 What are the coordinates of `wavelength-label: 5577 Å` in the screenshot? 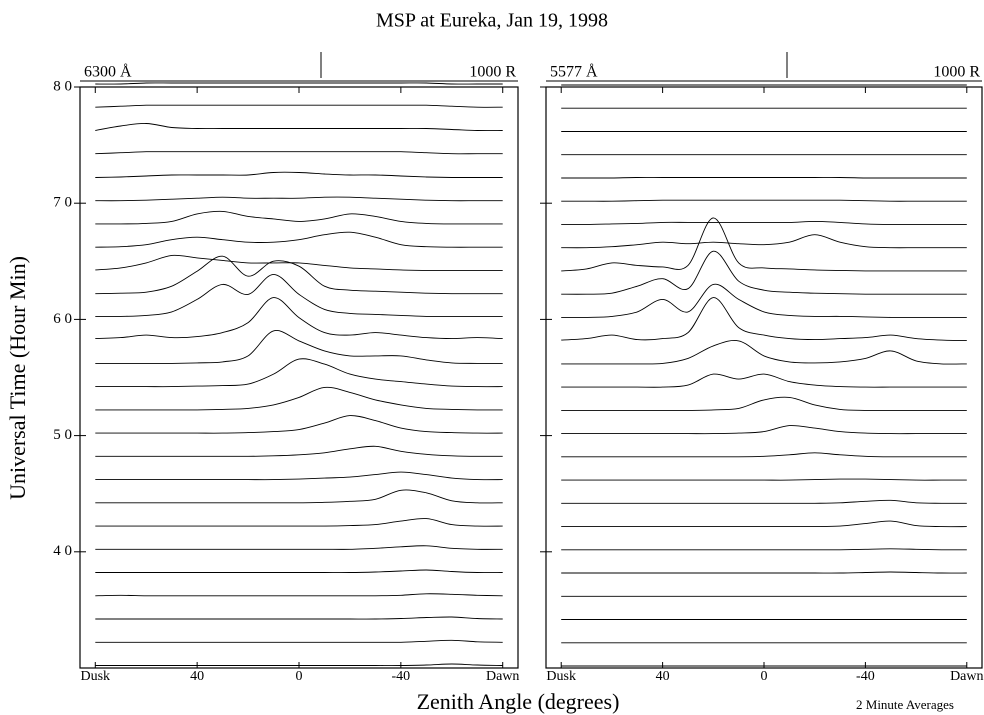 It's located at (574, 72).